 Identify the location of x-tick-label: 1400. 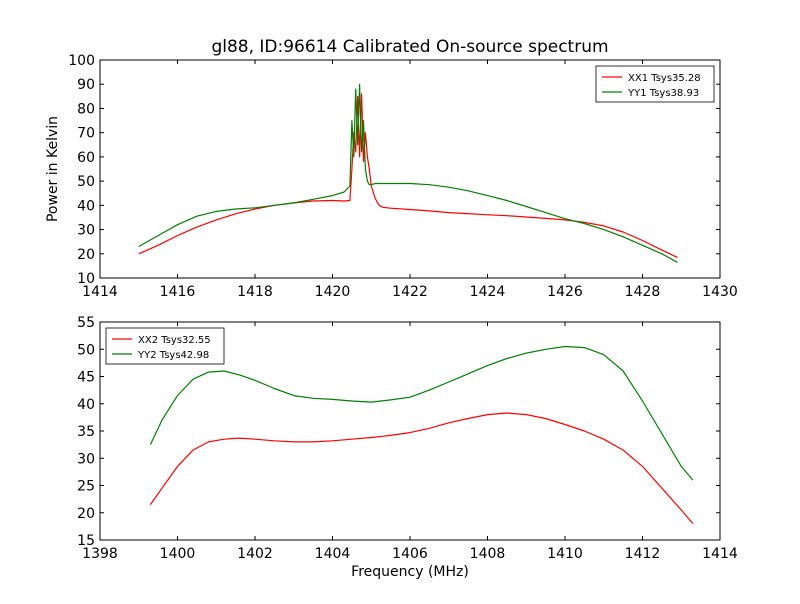
(178, 554).